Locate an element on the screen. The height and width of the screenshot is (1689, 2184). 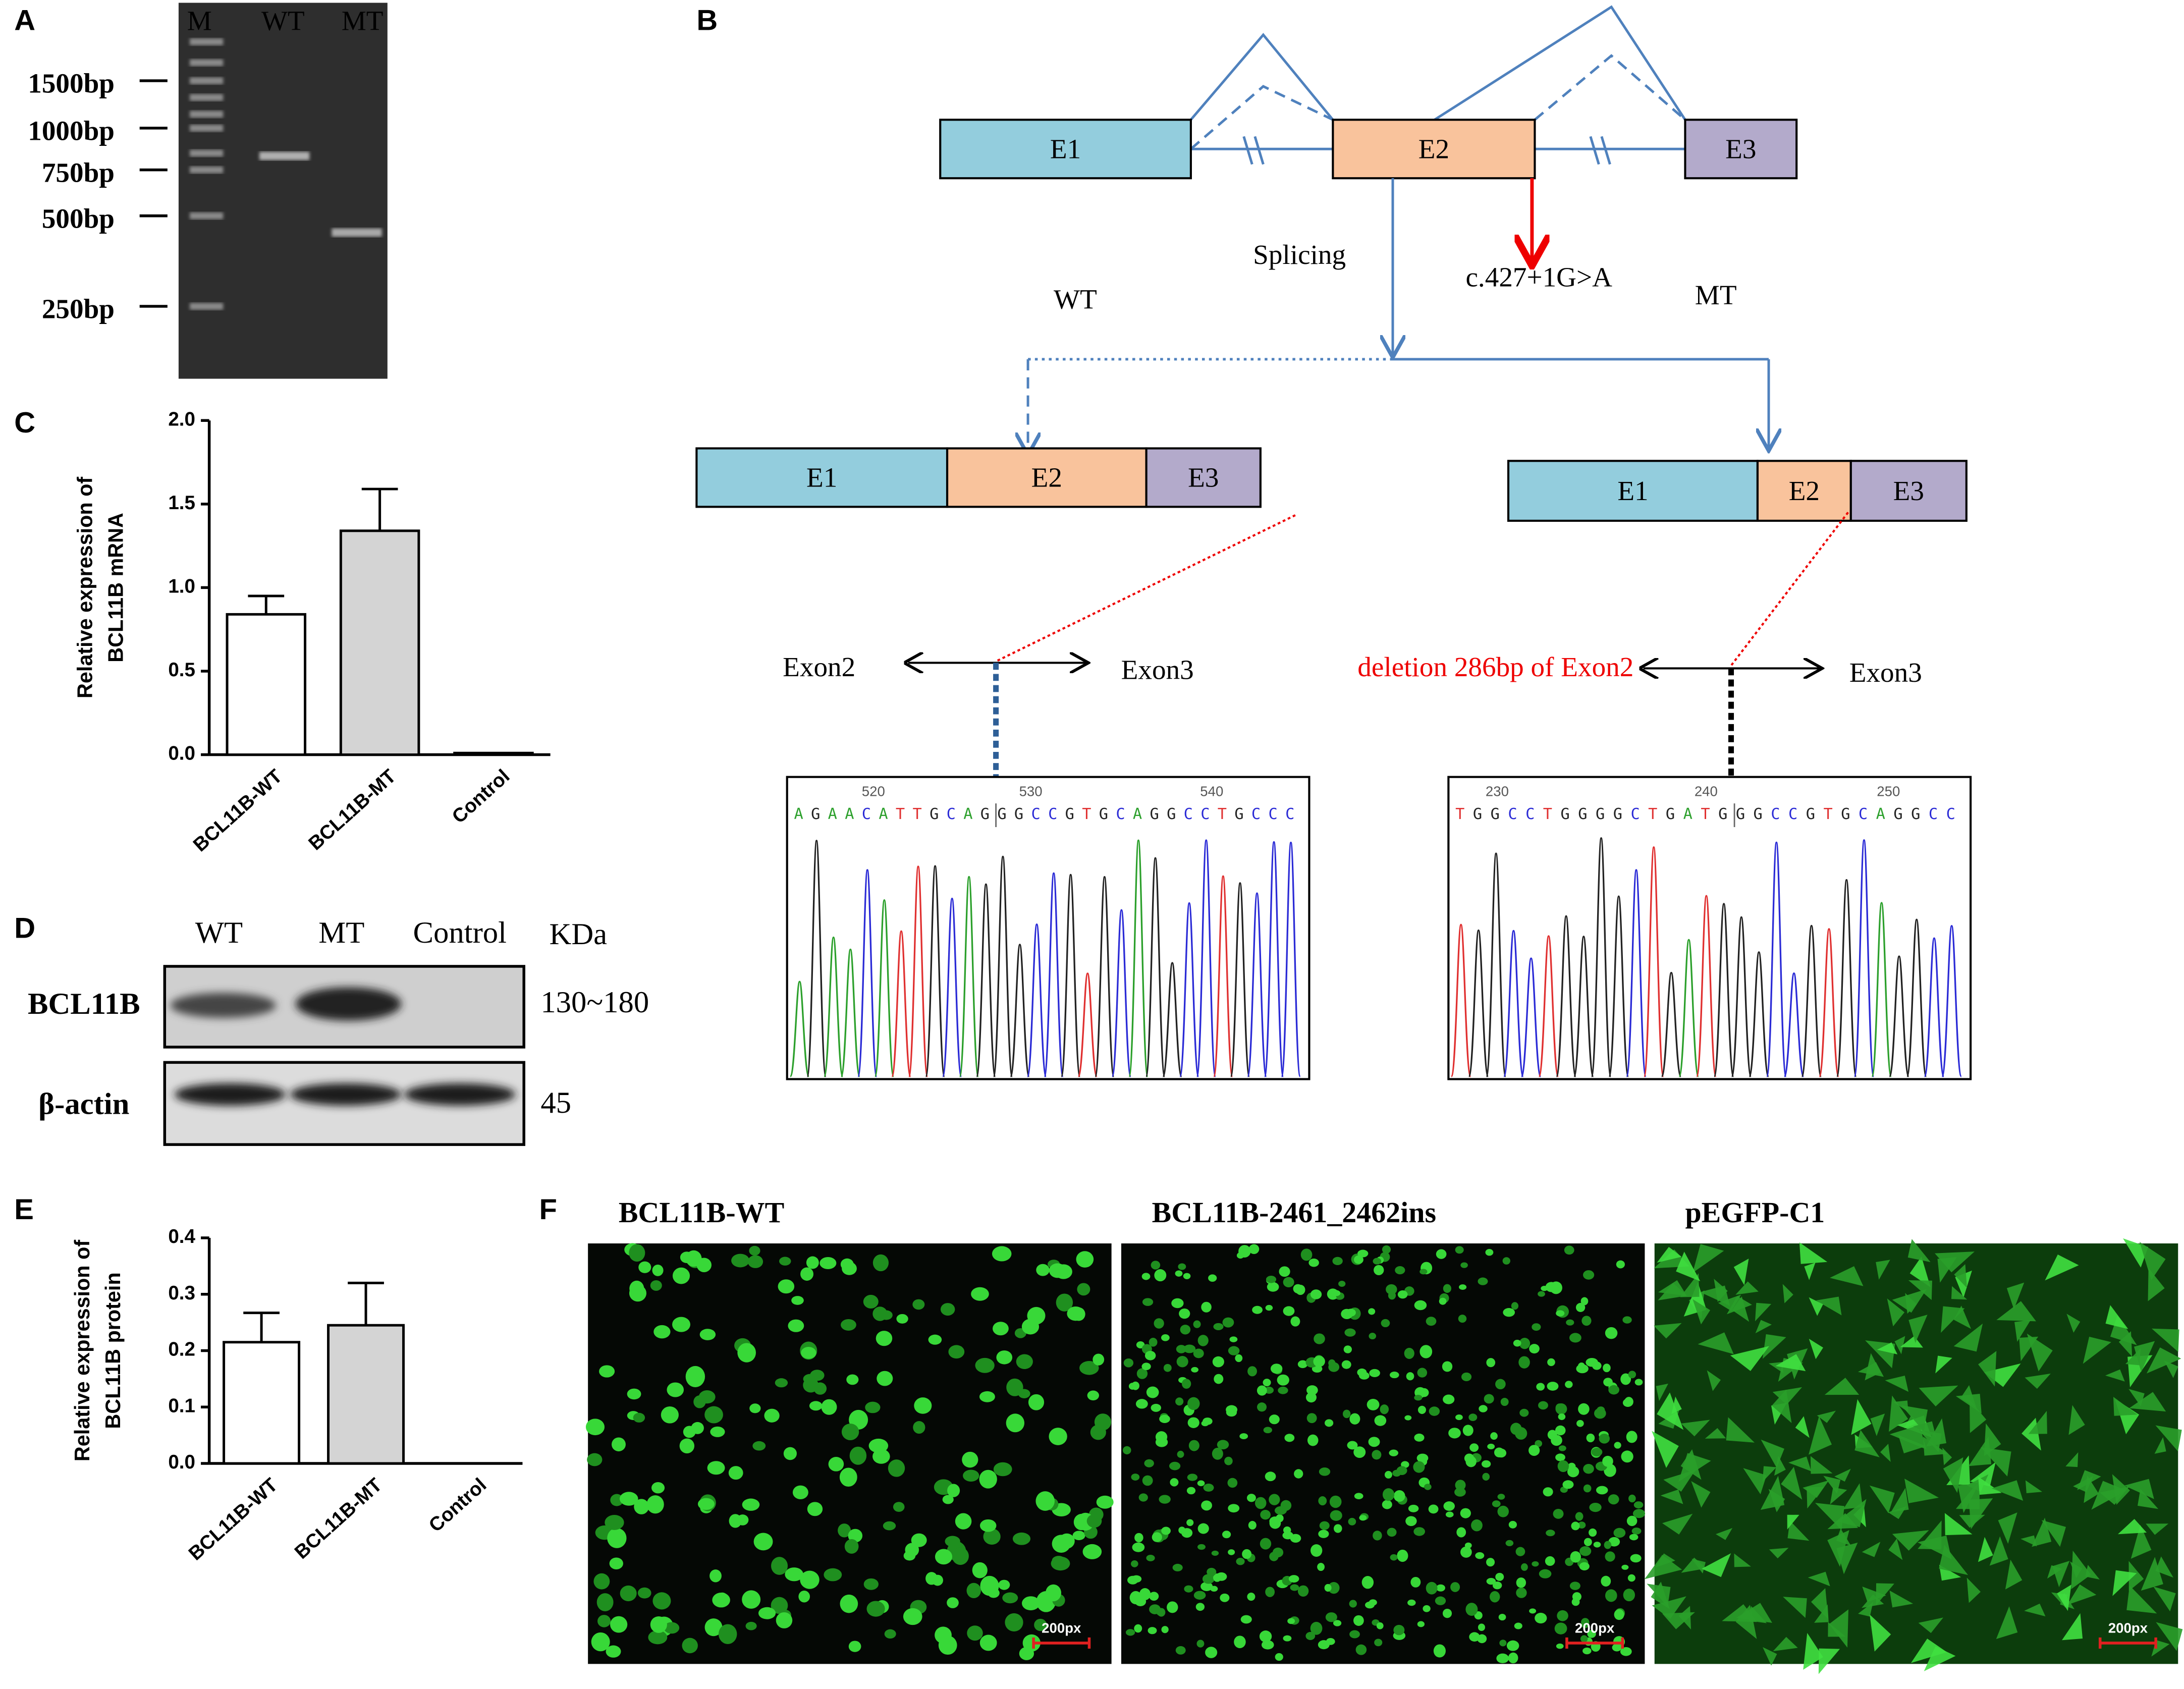
image-title: pEGFP-C1 is located at coordinates (1755, 1212).